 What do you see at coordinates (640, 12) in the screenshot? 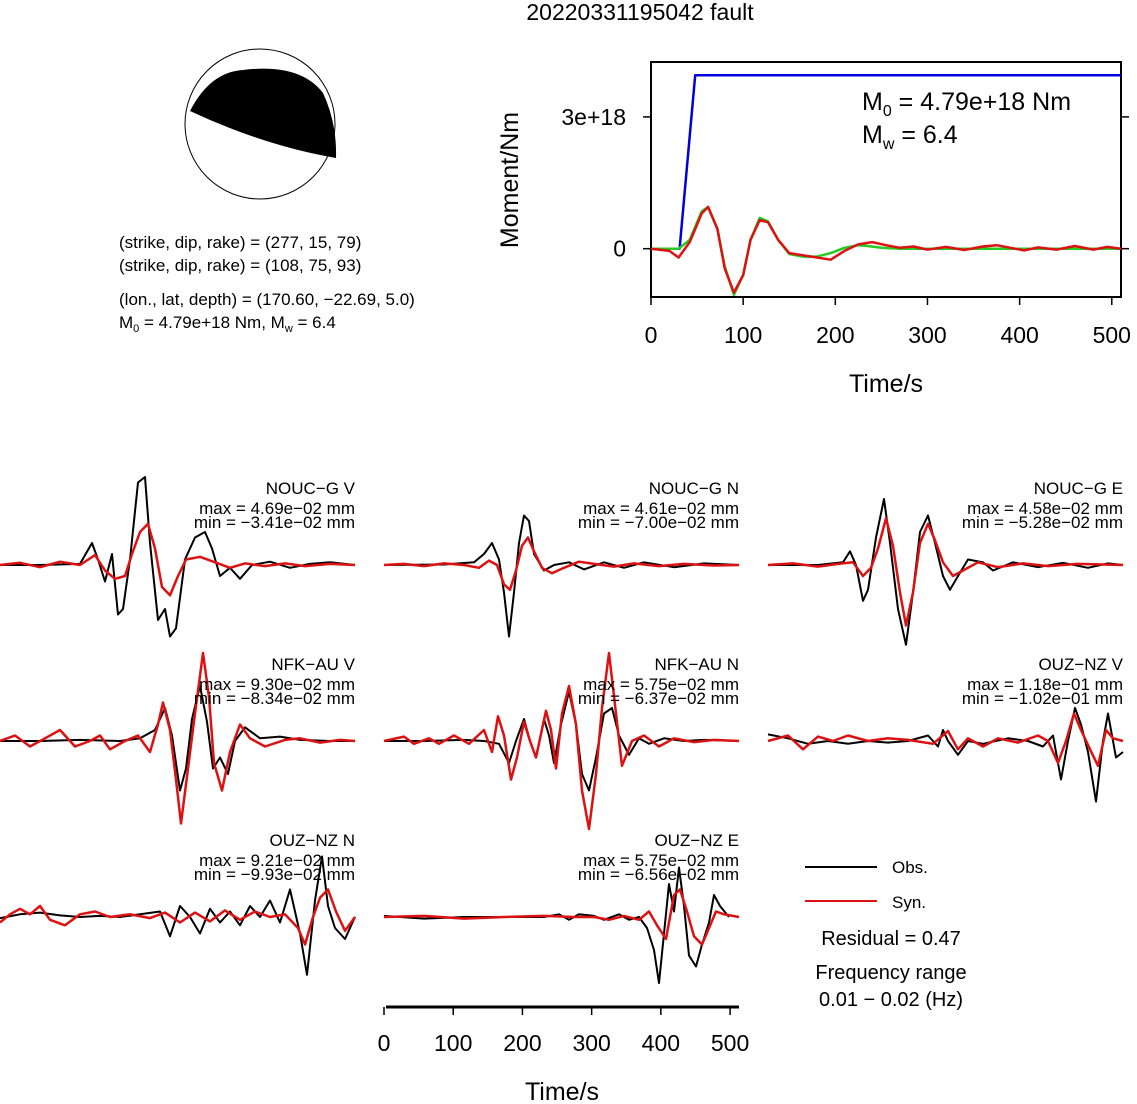
I see `figure-title: 20220331195042 fault` at bounding box center [640, 12].